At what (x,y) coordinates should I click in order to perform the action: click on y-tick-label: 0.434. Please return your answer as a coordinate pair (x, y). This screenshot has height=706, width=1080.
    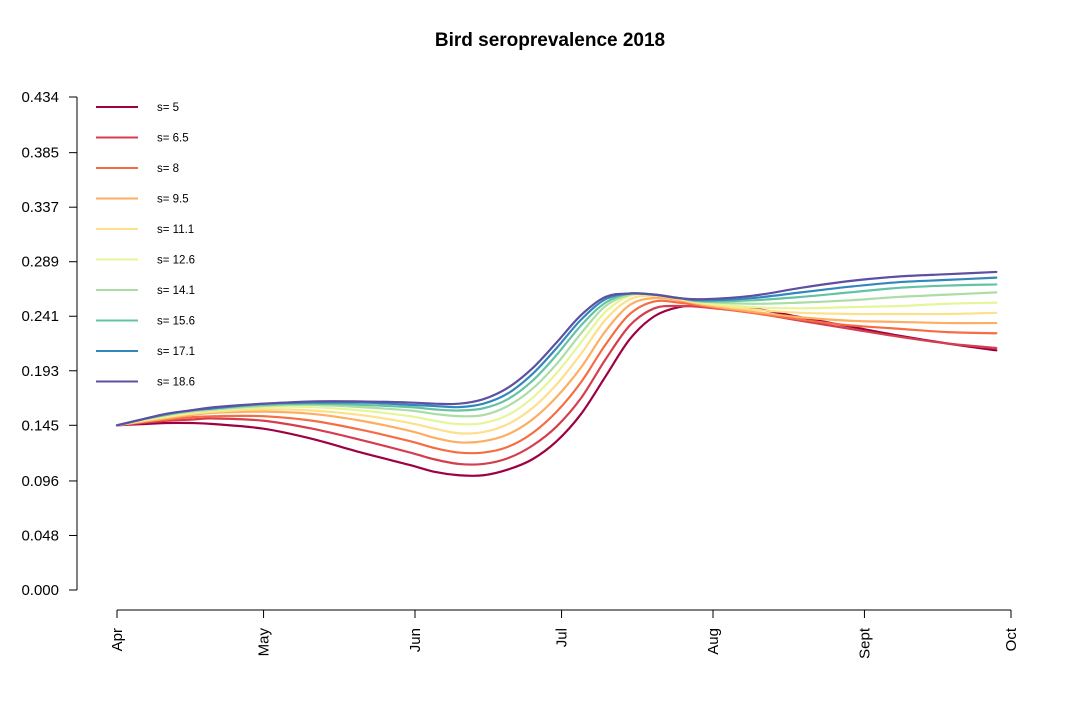
    Looking at the image, I should click on (40, 97).